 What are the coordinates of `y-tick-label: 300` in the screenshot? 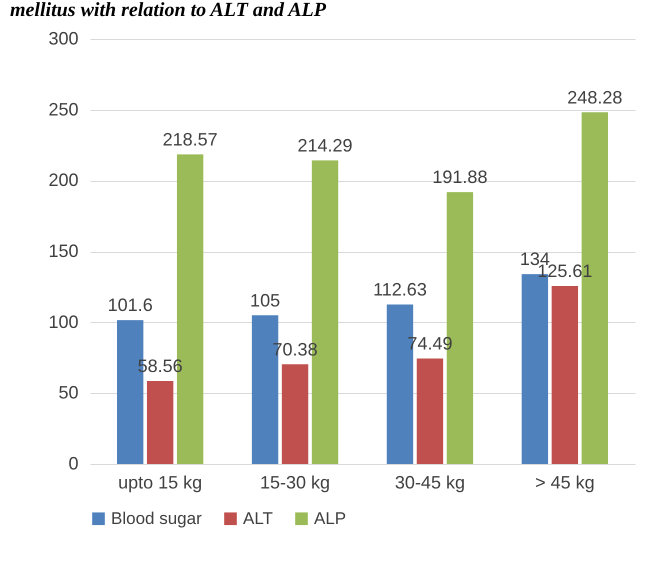 It's located at (63, 38).